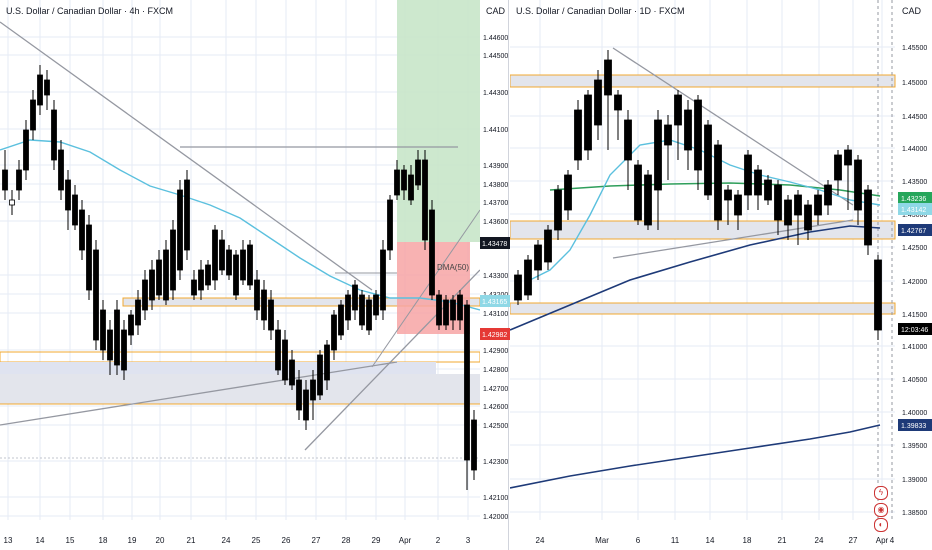 The height and width of the screenshot is (550, 932). I want to click on price-tag-label: 1.43165, so click(494, 302).